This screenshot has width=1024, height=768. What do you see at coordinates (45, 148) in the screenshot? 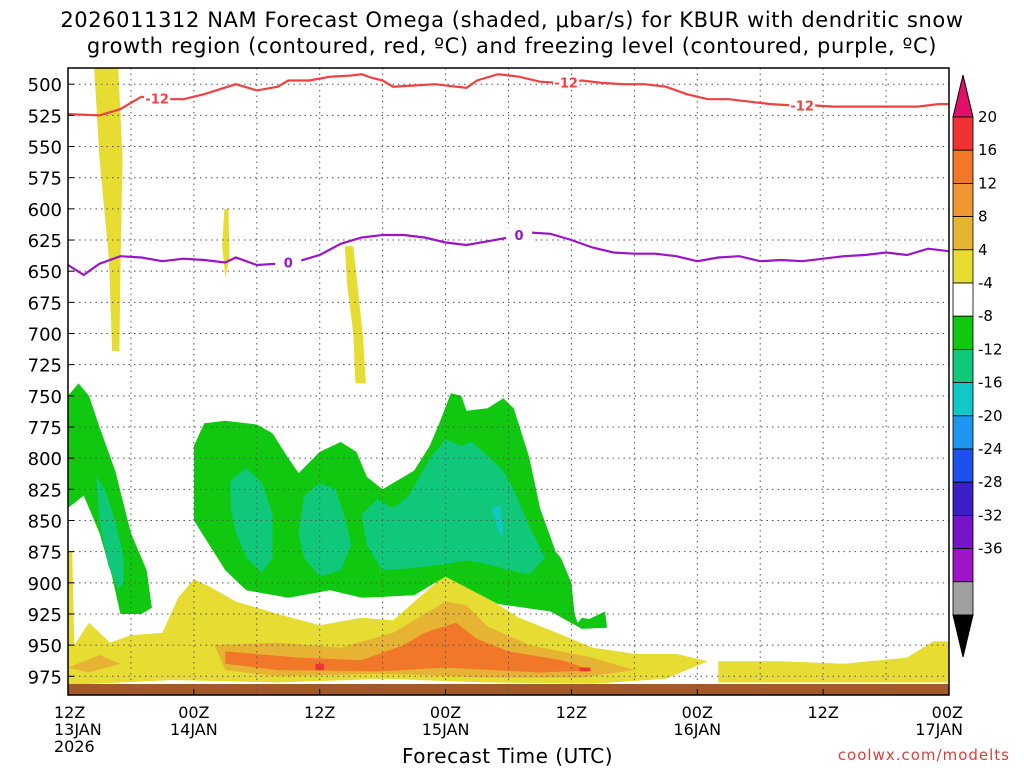
I see `y-tick-label: 550` at bounding box center [45, 148].